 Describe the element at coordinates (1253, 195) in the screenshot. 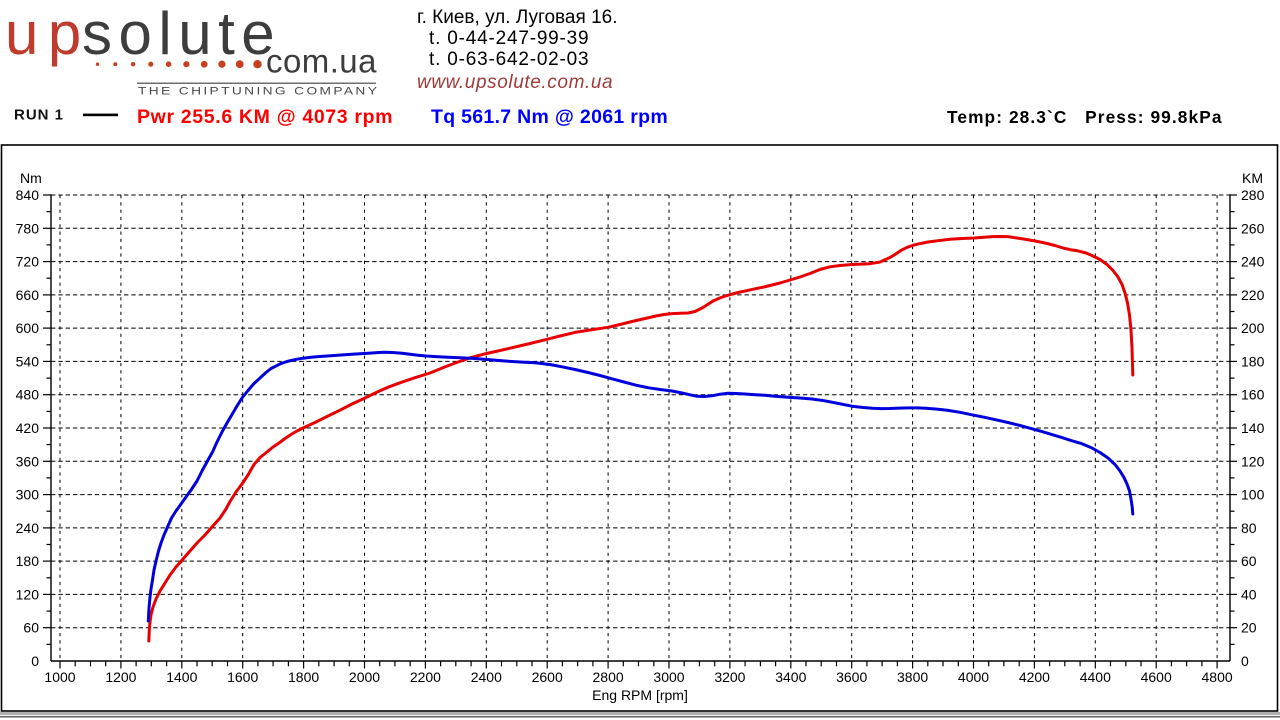

I see `svg-text: 280` at that location.